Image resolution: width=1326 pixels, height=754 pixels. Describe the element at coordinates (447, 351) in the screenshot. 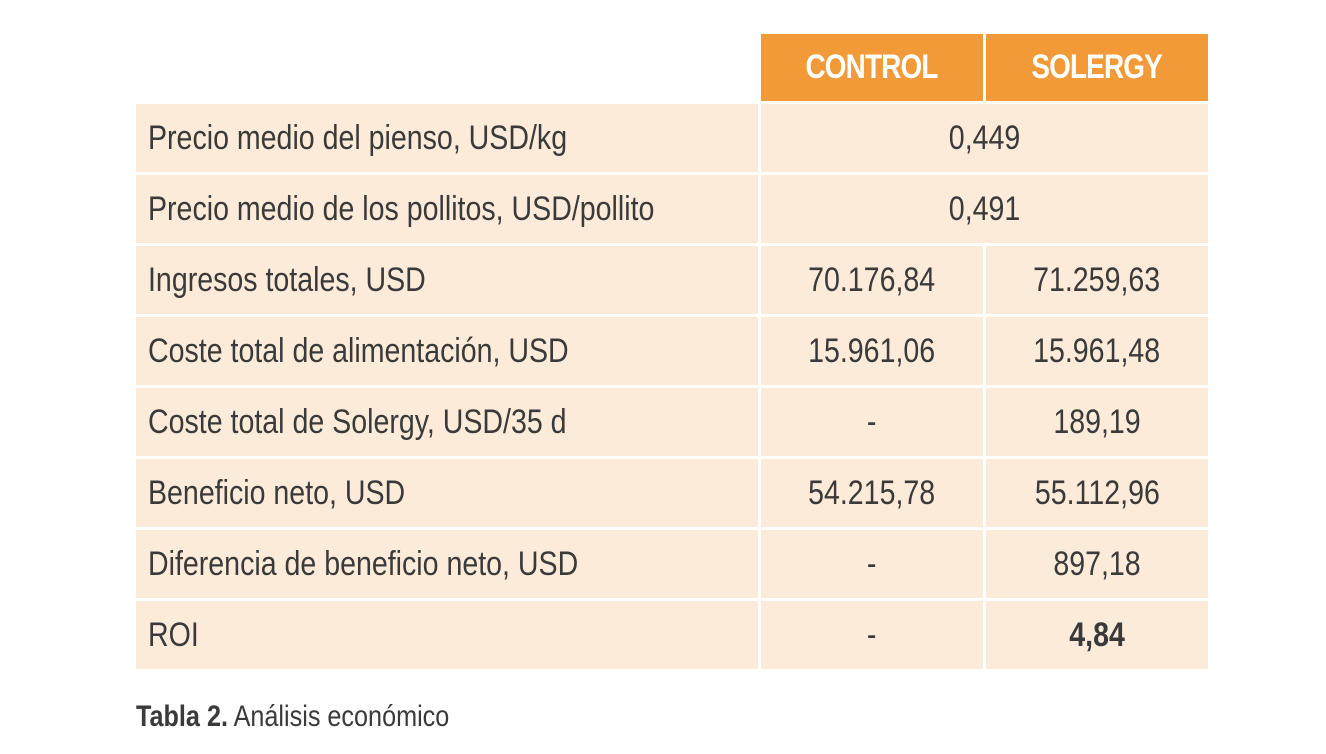

I see `row-label: Coste total de alimentación, USD` at that location.